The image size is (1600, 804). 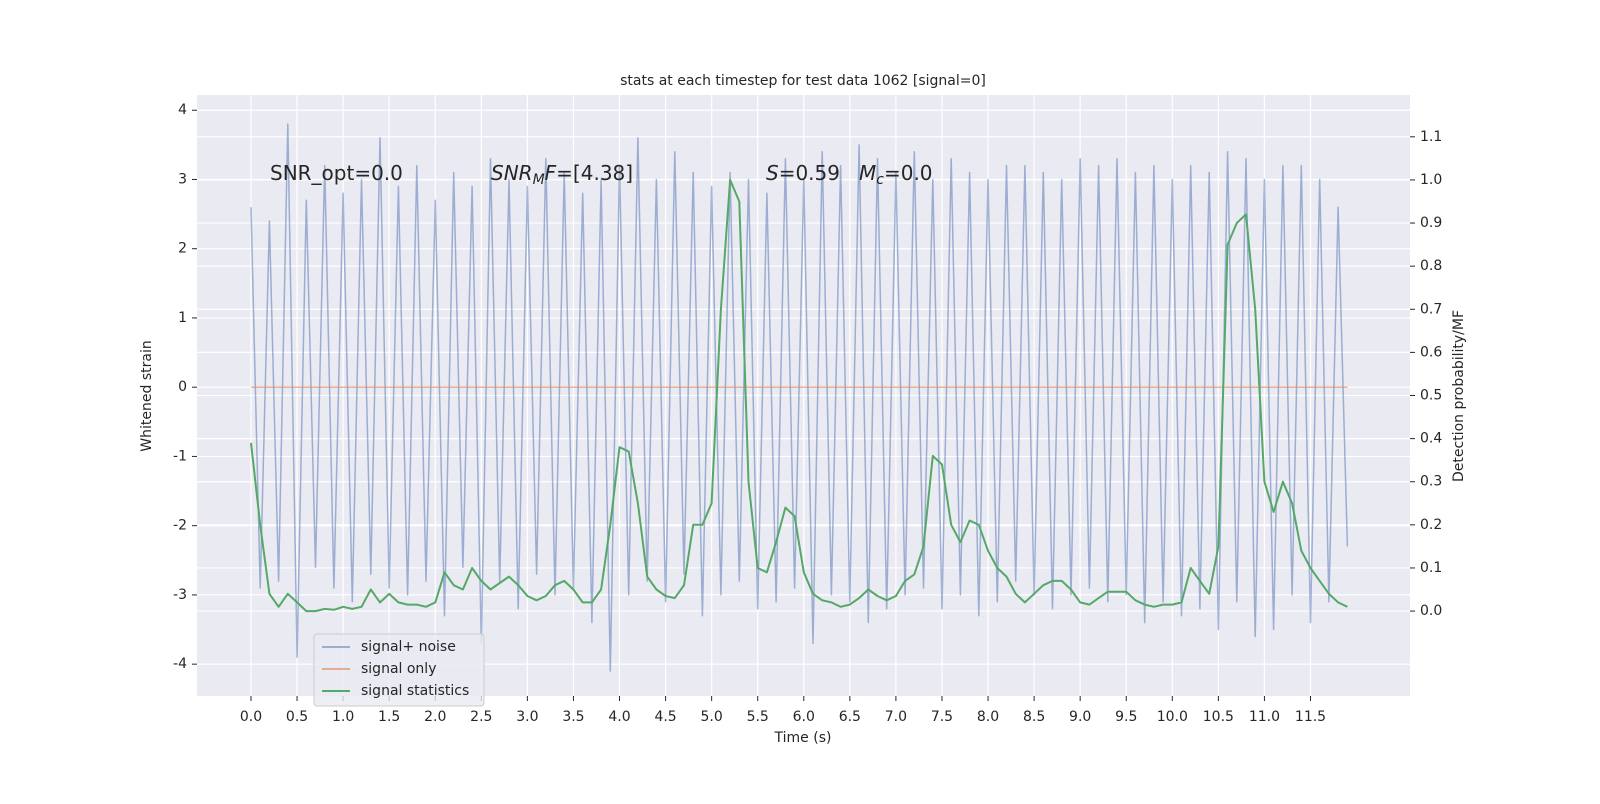 What do you see at coordinates (988, 717) in the screenshot?
I see `x-tick-label: 8.0` at bounding box center [988, 717].